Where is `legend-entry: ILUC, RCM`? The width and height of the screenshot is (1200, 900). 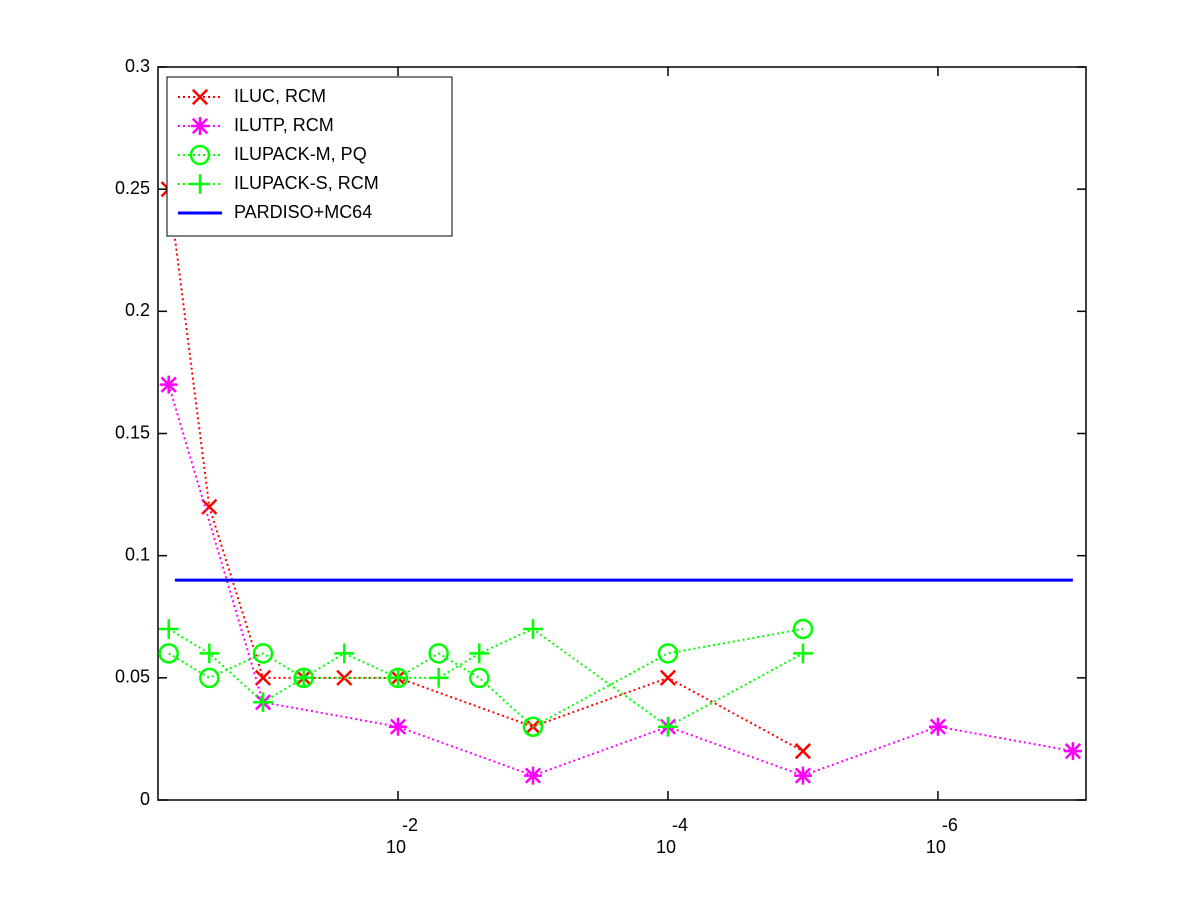 legend-entry: ILUC, RCM is located at coordinates (252, 96).